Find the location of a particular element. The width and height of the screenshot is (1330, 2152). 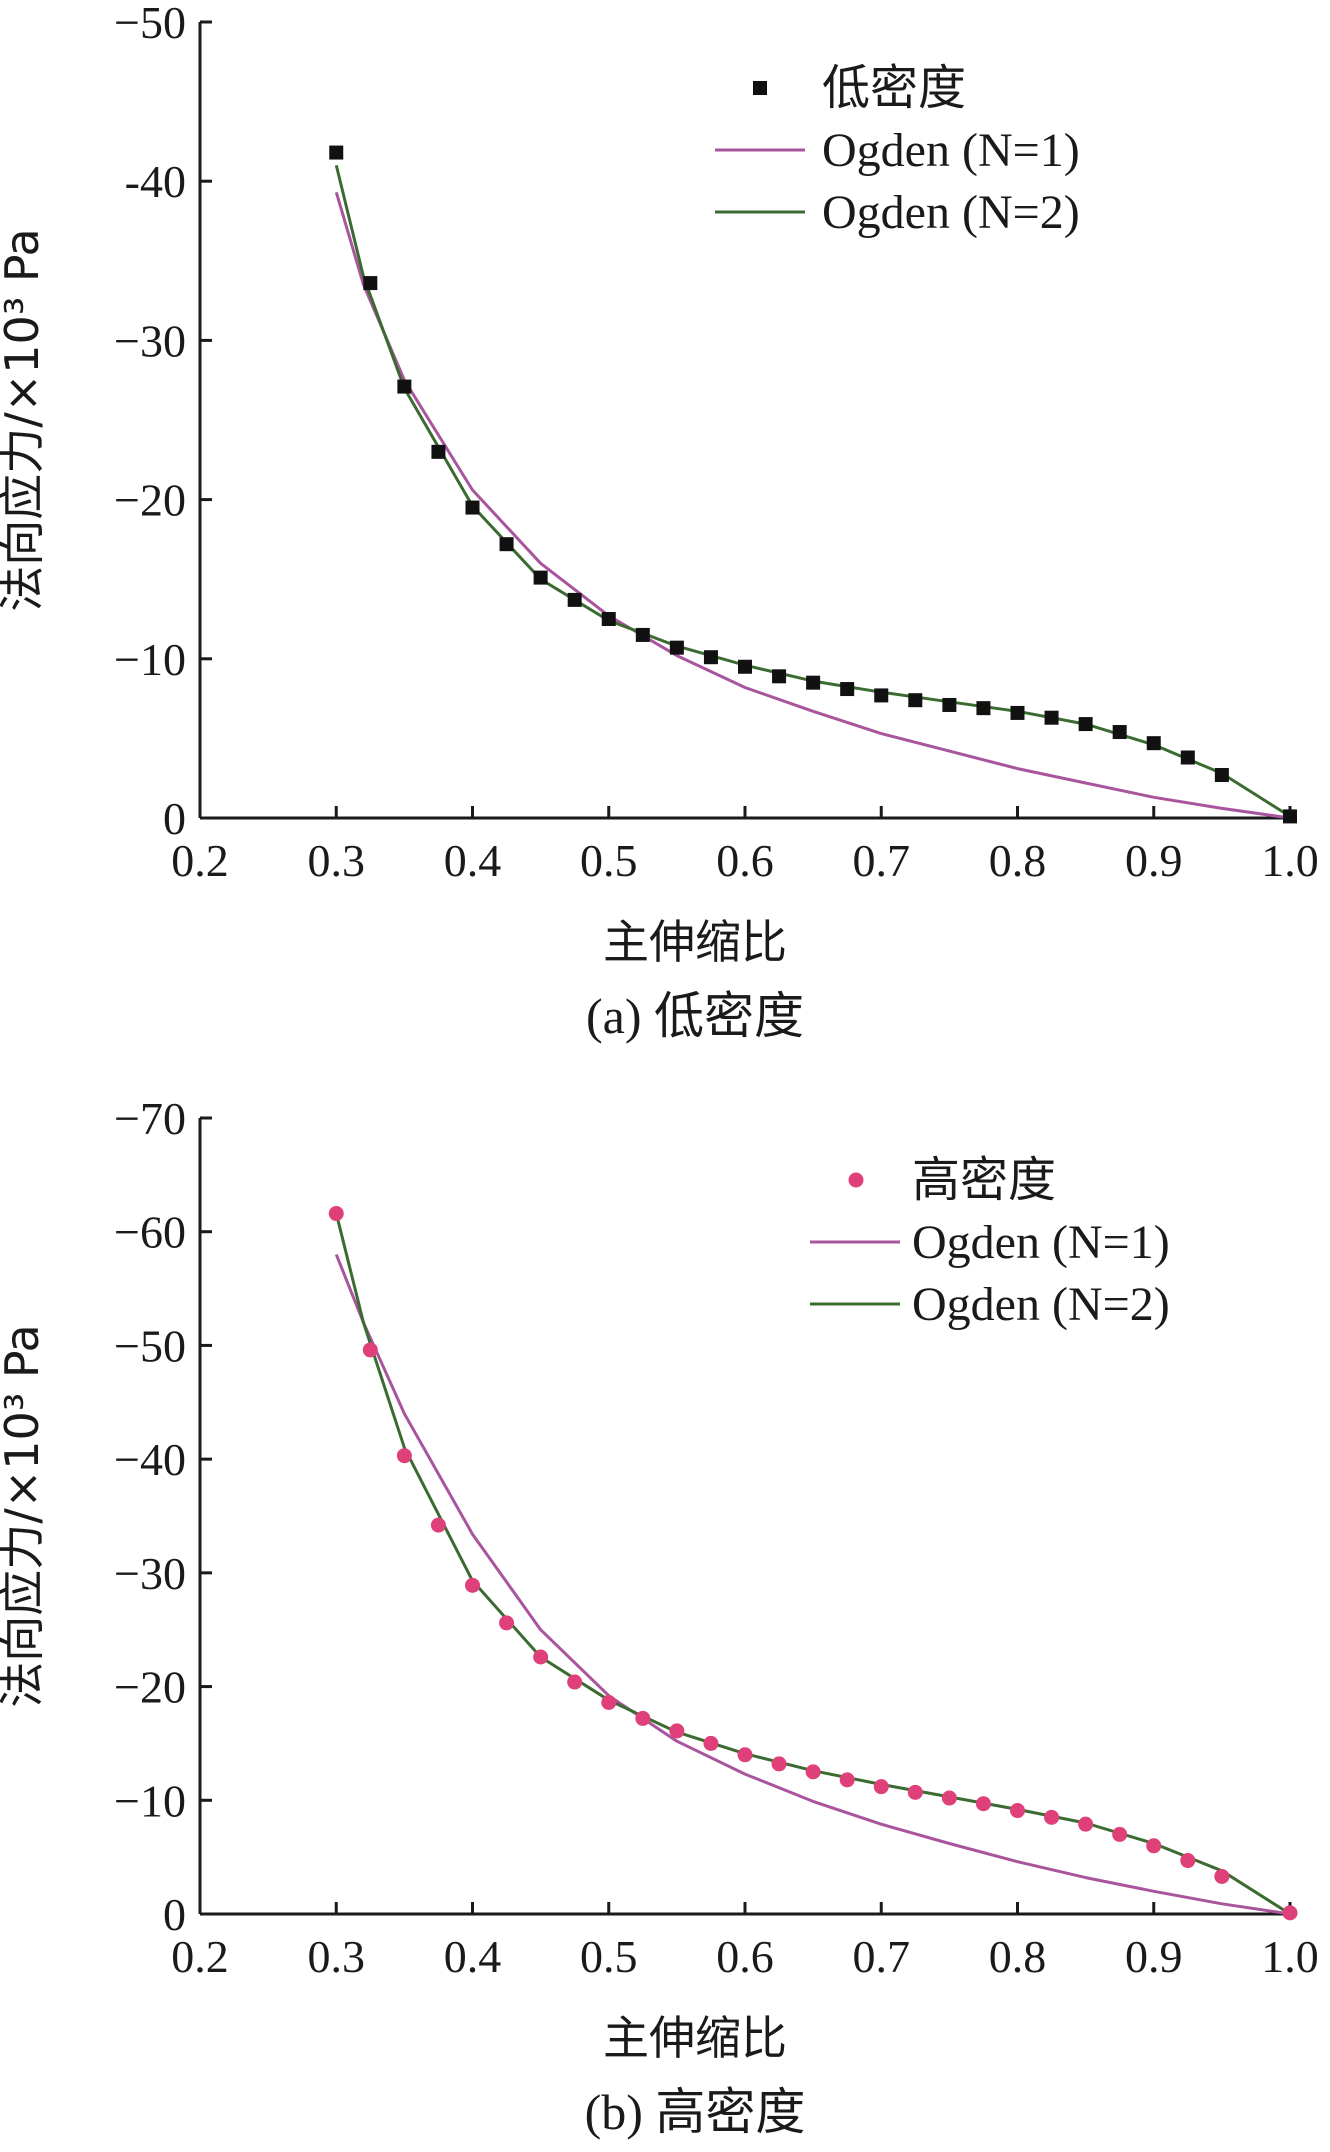

x-tick-label: 0.2 is located at coordinates (200, 860).